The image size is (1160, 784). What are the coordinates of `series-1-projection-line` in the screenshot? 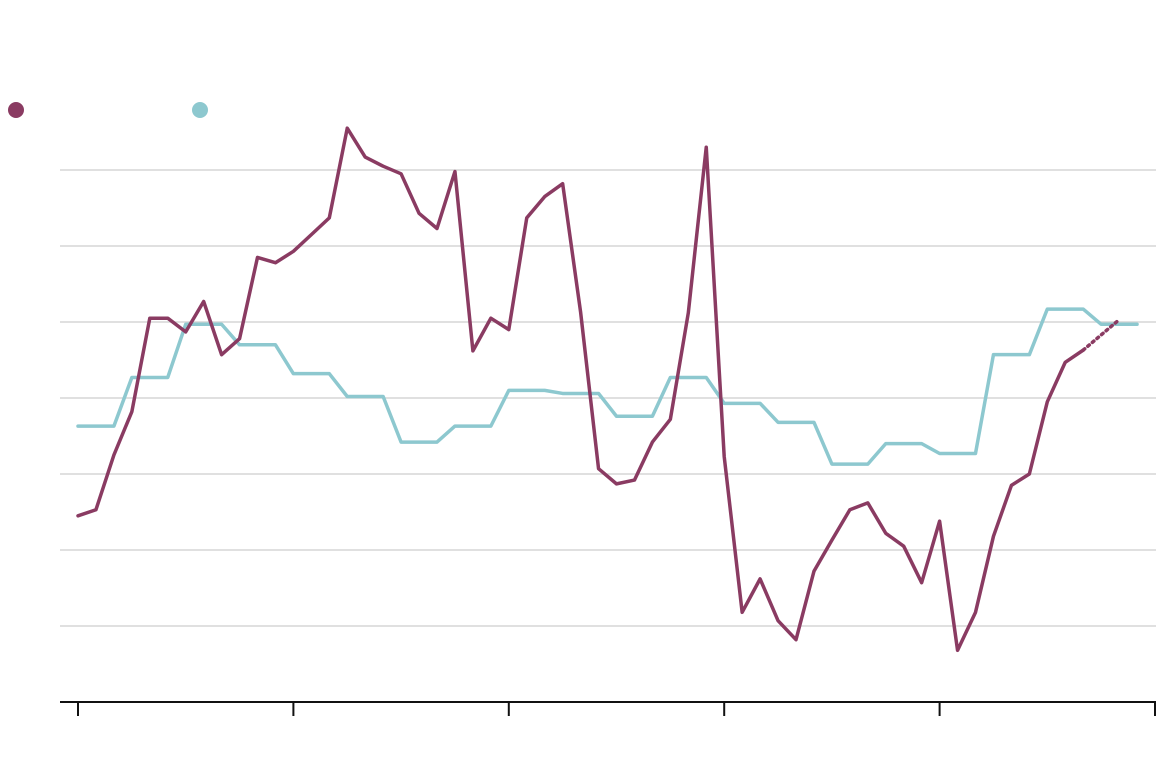 It's located at (1101, 334).